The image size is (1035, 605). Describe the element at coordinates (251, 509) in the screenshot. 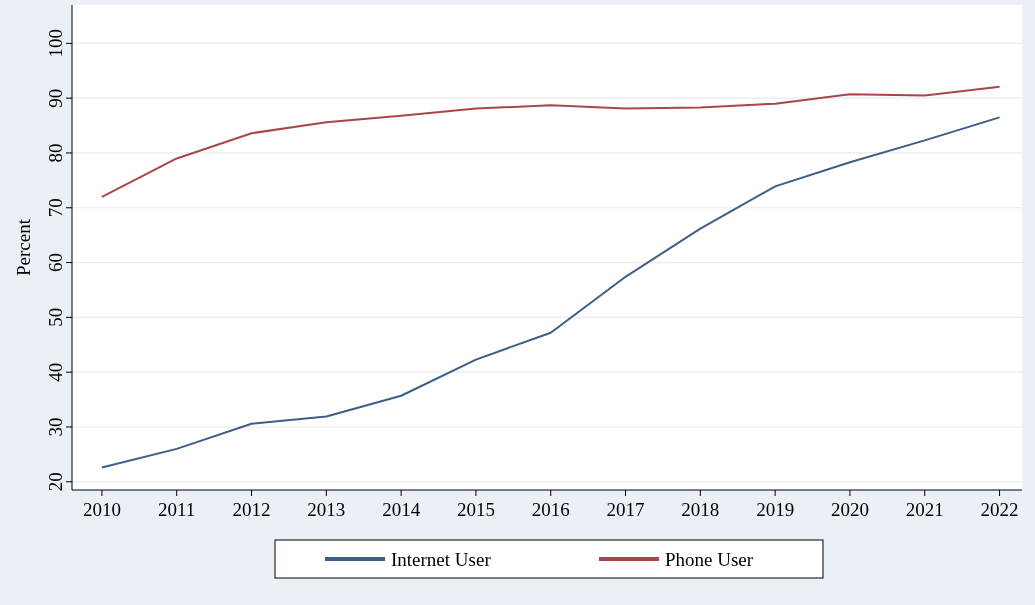

I see `x-tick-label: 2012` at that location.